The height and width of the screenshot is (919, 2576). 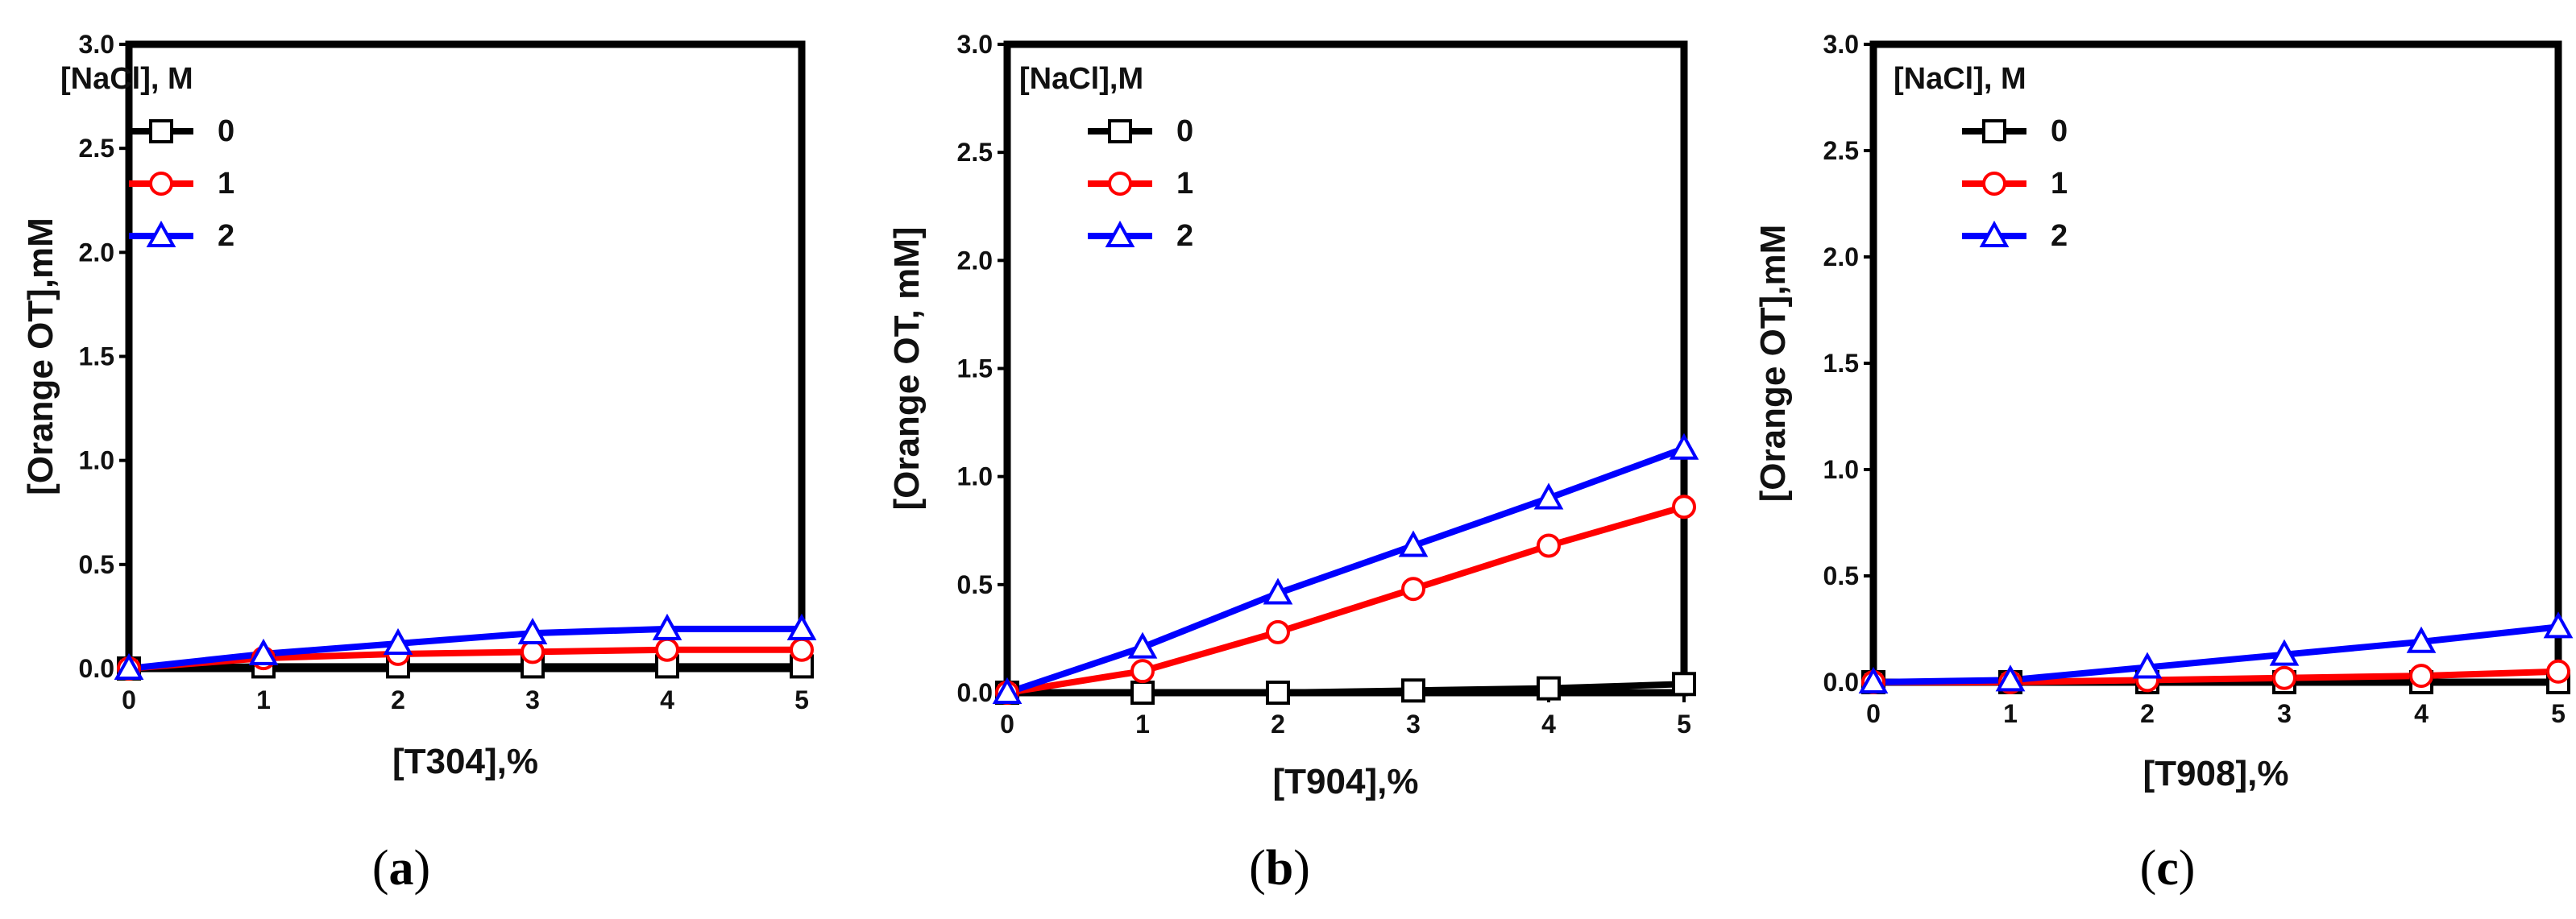 What do you see at coordinates (1279, 868) in the screenshot?
I see `panel-caption-letter: b` at bounding box center [1279, 868].